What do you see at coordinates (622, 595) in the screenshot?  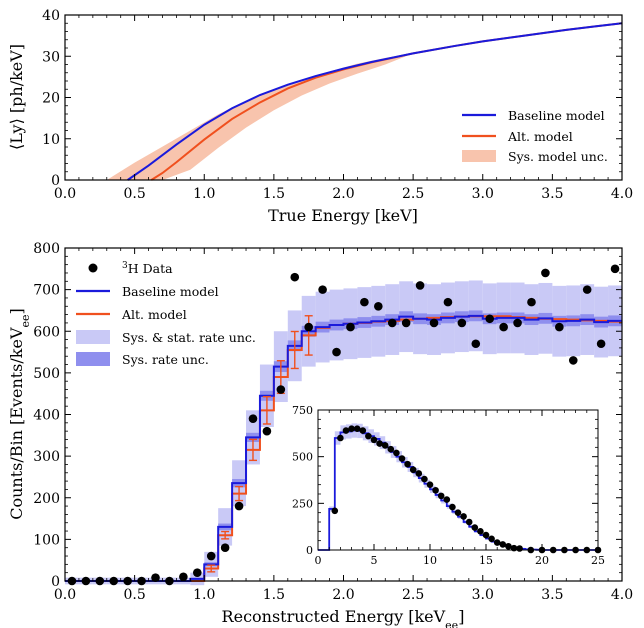 I see `bottom-x-tick-label: 4.0` at bounding box center [622, 595].